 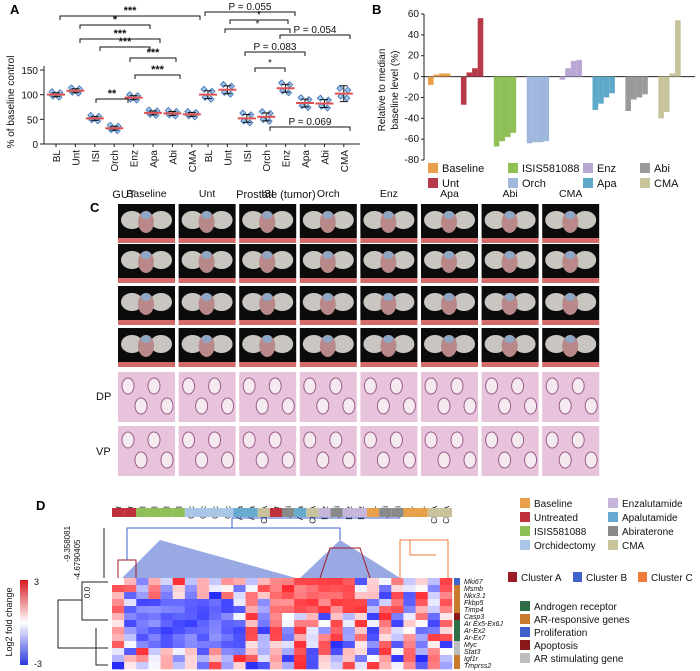 I want to click on legend-swatch, so click(x=645, y=183).